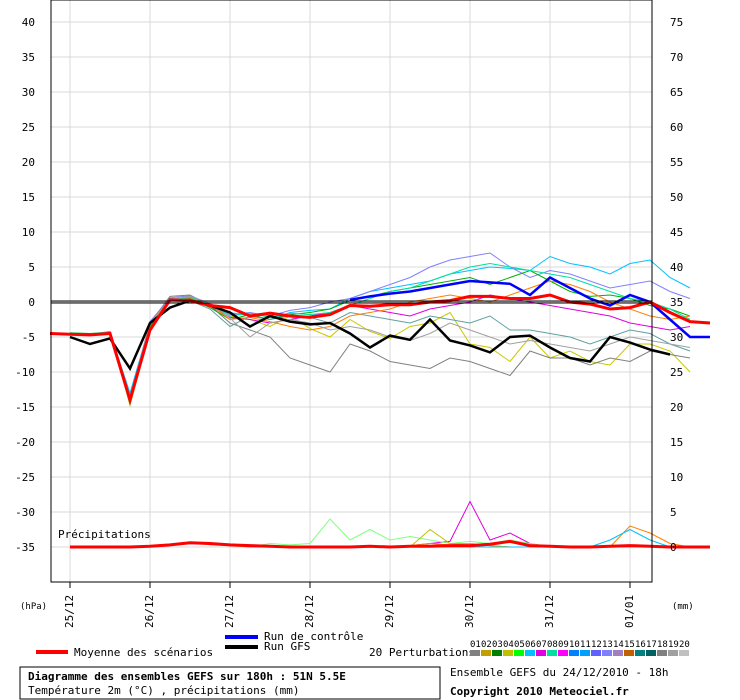 The image size is (740, 700). Describe the element at coordinates (676, 197) in the screenshot. I see `right-tick-label: 50` at that location.